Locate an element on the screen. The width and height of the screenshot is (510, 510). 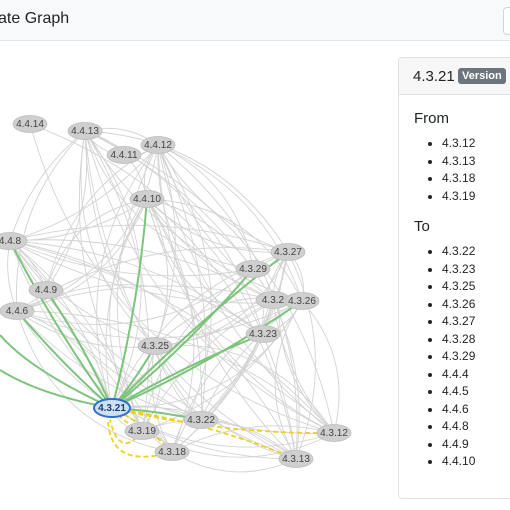
from-version-item: 4.3.12 is located at coordinates (451, 144).